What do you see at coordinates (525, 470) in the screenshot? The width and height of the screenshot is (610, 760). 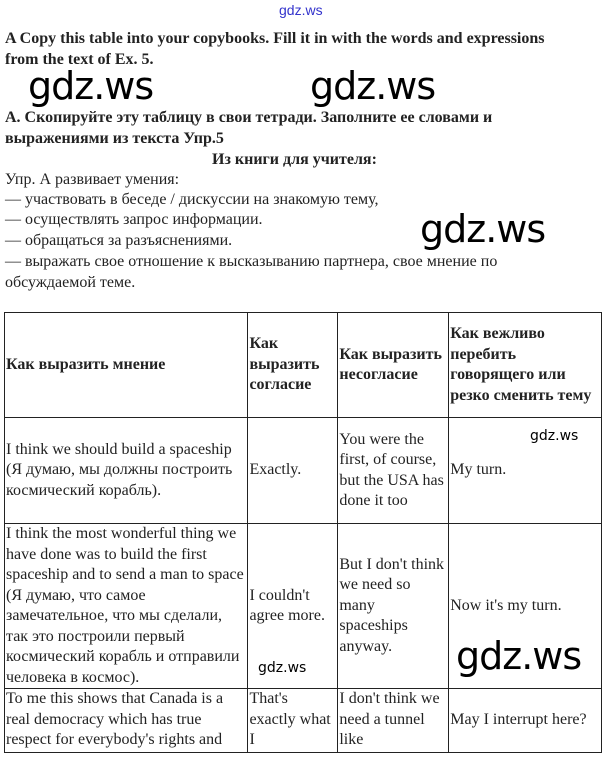 I see `table-cell: My turn.` at bounding box center [525, 470].